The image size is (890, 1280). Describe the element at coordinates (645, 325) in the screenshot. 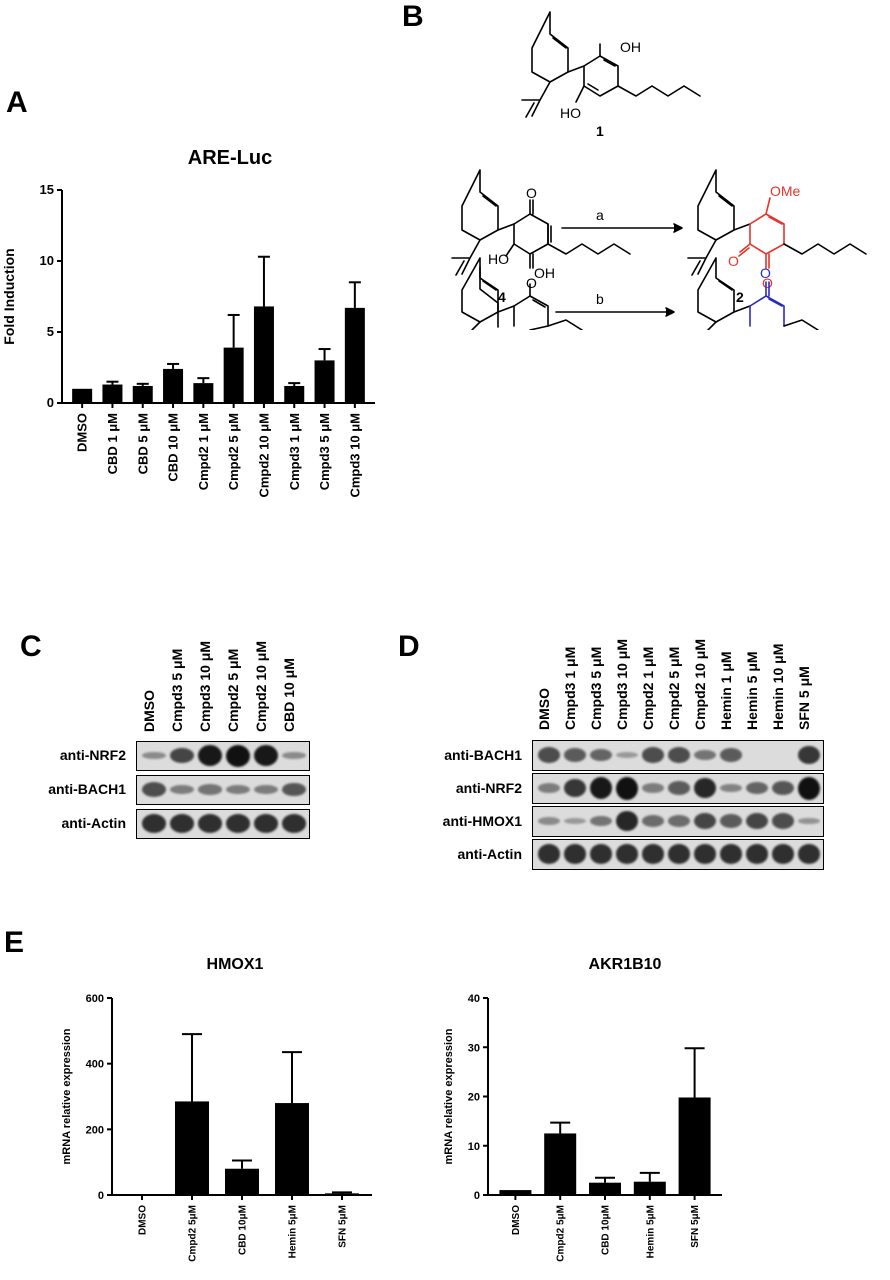

I see `scheme-compounds-5-3-bottom` at that location.